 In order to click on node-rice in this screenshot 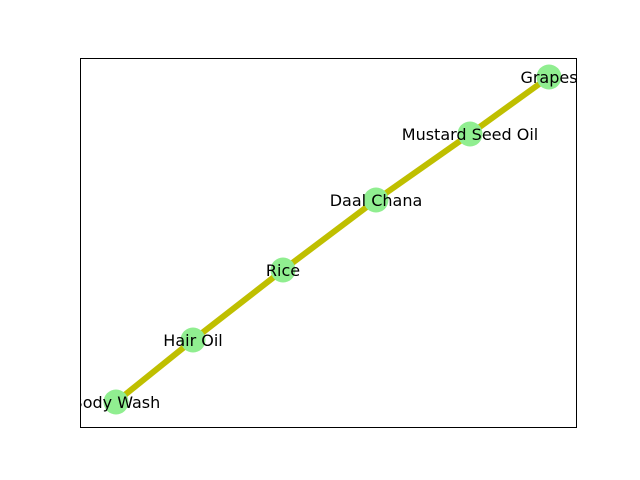, I will do `click(283, 270)`.